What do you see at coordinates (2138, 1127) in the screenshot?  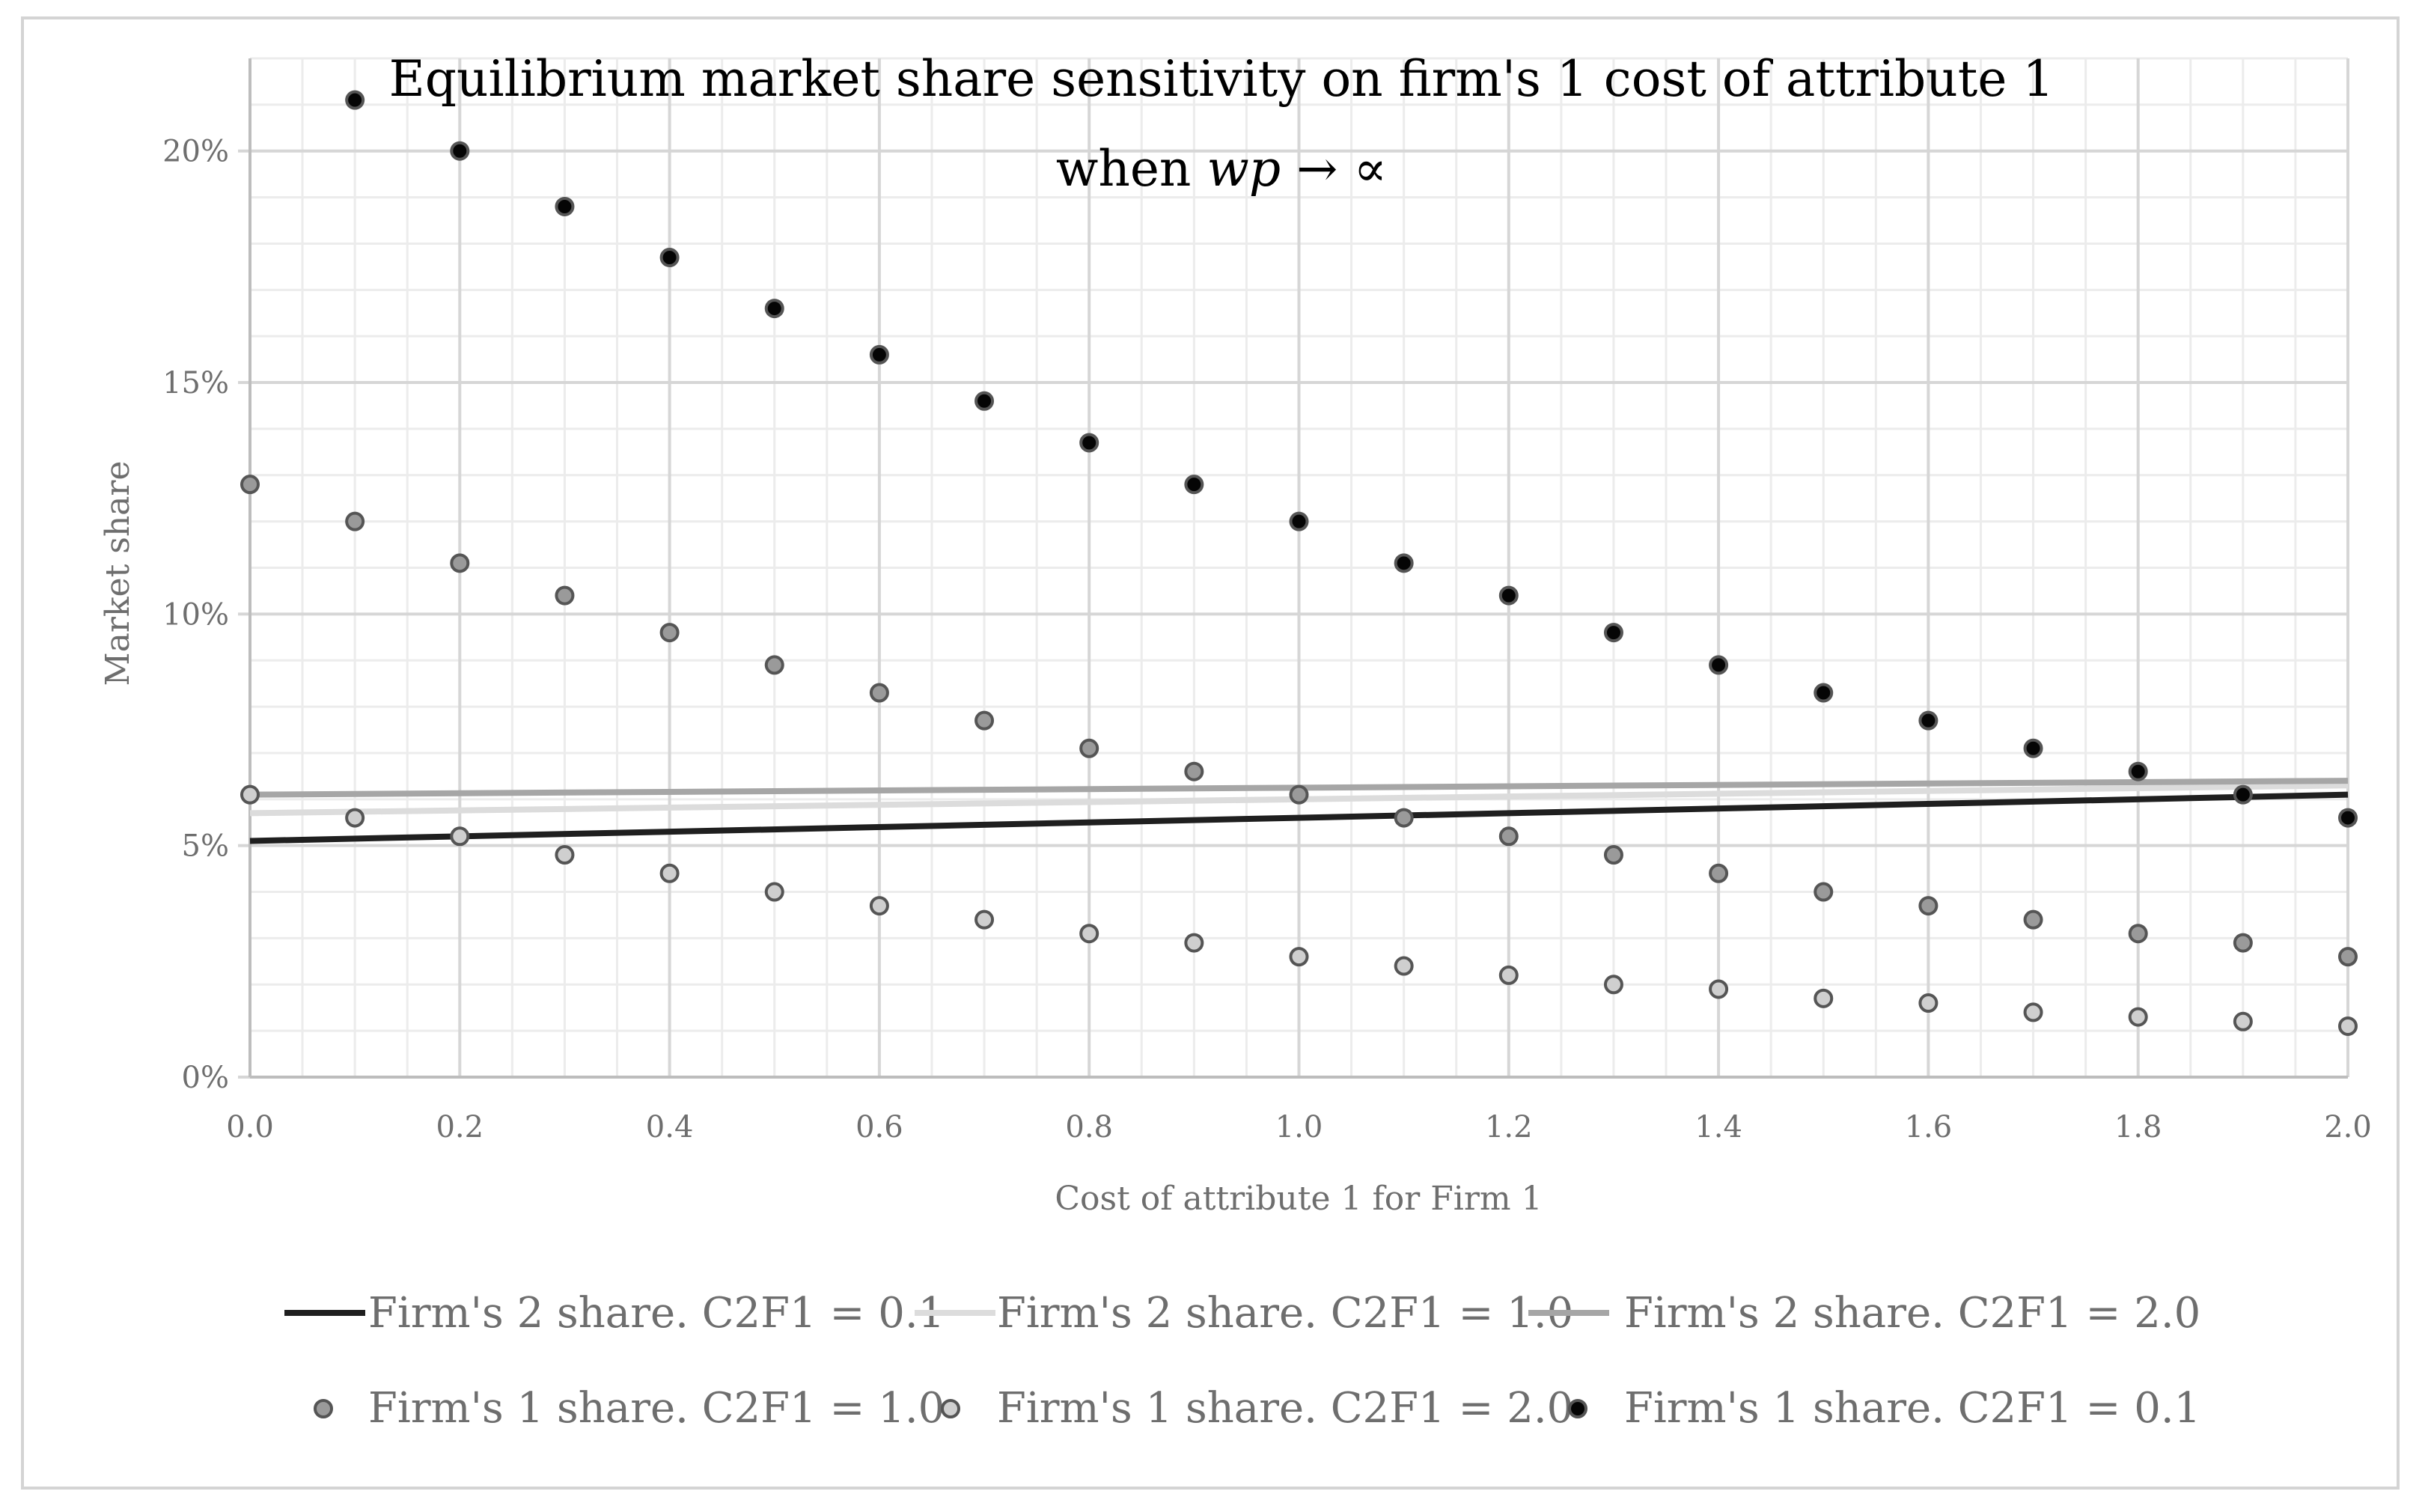 I see `x-tick-label: 1.8` at bounding box center [2138, 1127].